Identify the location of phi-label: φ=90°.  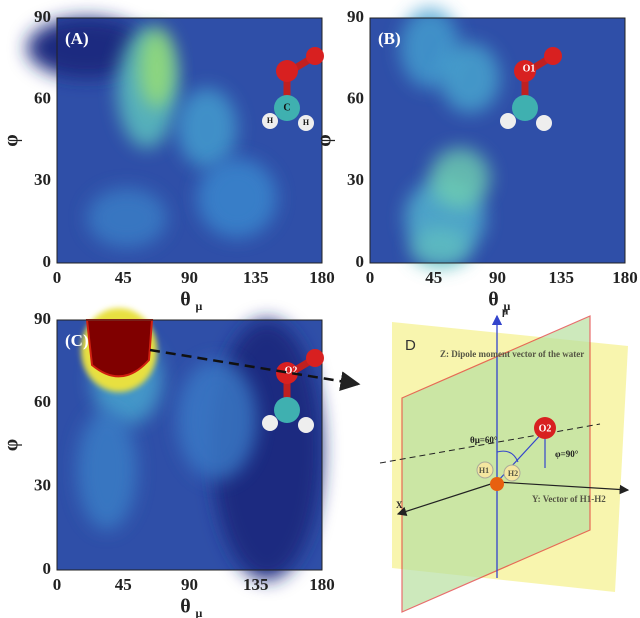
(567, 454).